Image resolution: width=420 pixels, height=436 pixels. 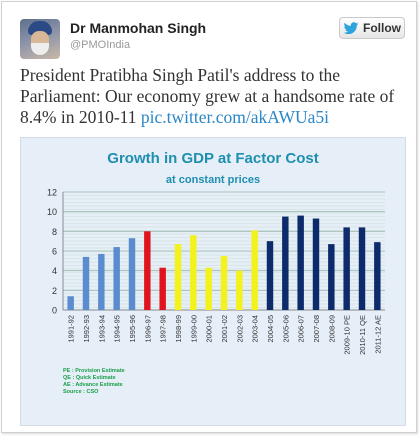 I want to click on x-tick-label: 2000-01, so click(x=209, y=329).